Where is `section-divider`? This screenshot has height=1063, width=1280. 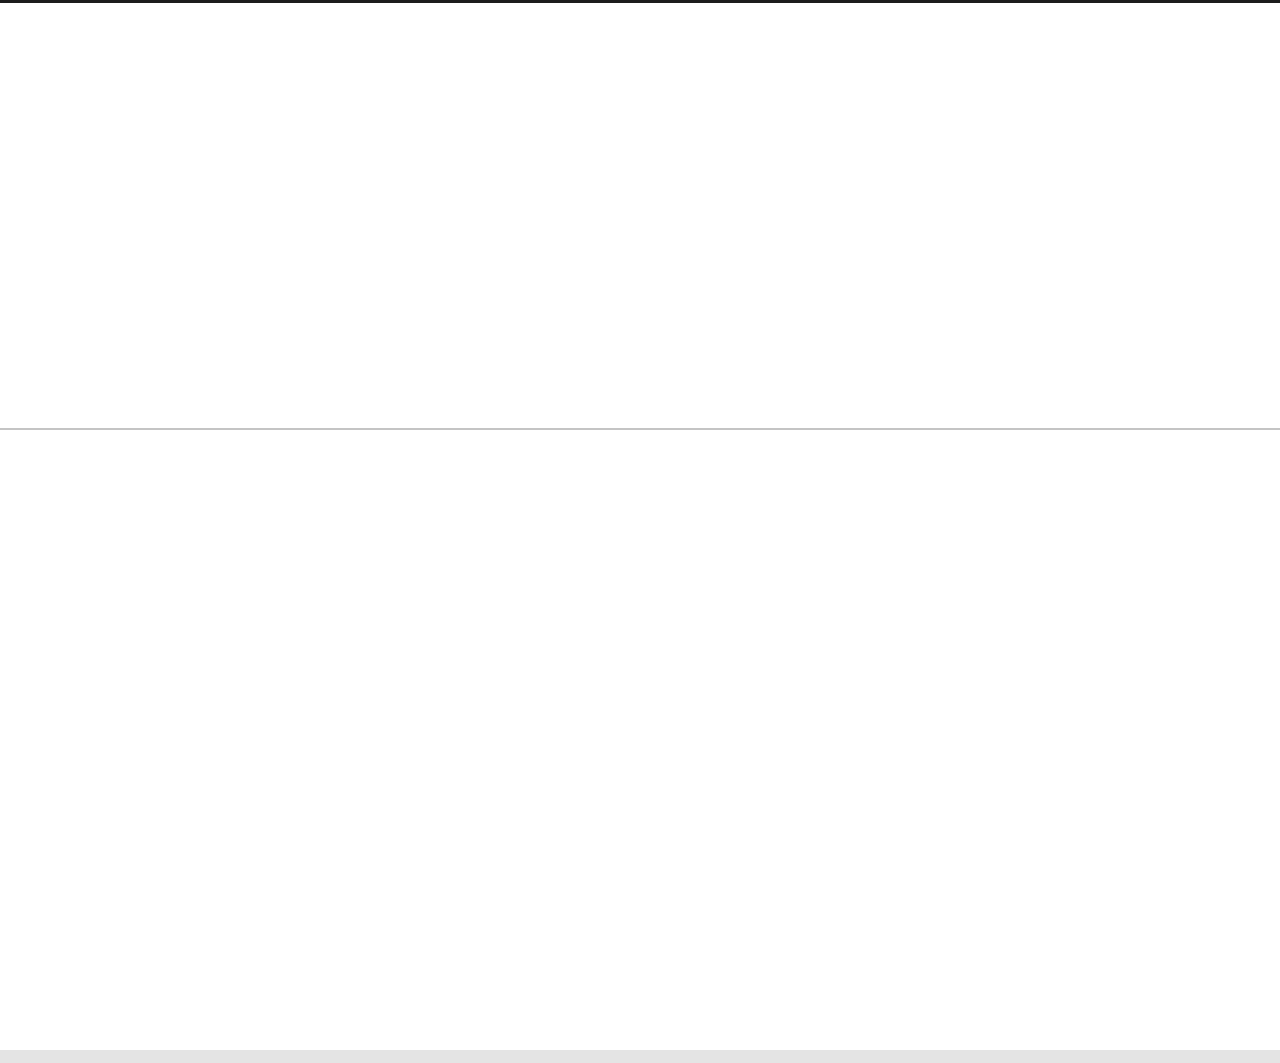
section-divider is located at coordinates (640, 429).